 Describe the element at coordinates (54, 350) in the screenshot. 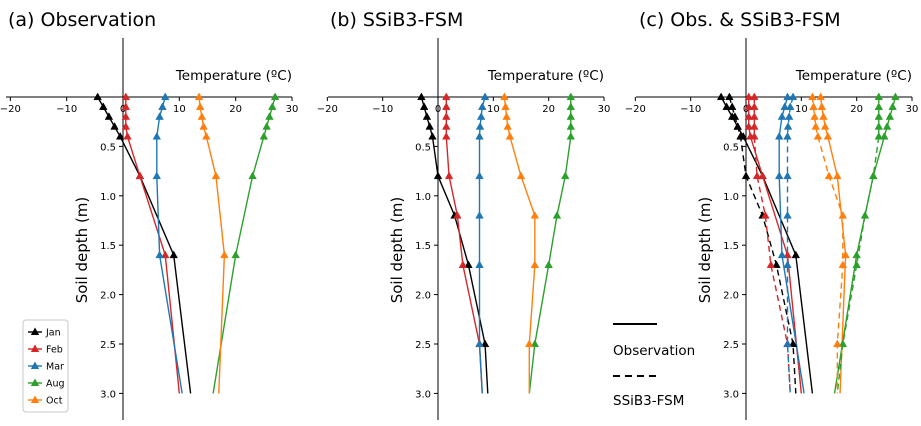

I see `legend-label: Feb` at that location.